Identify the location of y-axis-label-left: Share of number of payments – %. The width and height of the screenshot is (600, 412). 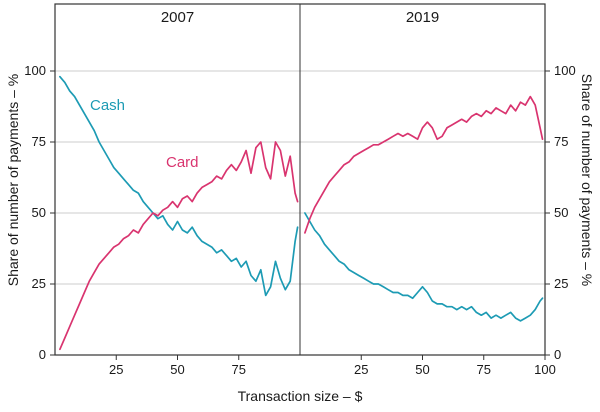
(13, 180).